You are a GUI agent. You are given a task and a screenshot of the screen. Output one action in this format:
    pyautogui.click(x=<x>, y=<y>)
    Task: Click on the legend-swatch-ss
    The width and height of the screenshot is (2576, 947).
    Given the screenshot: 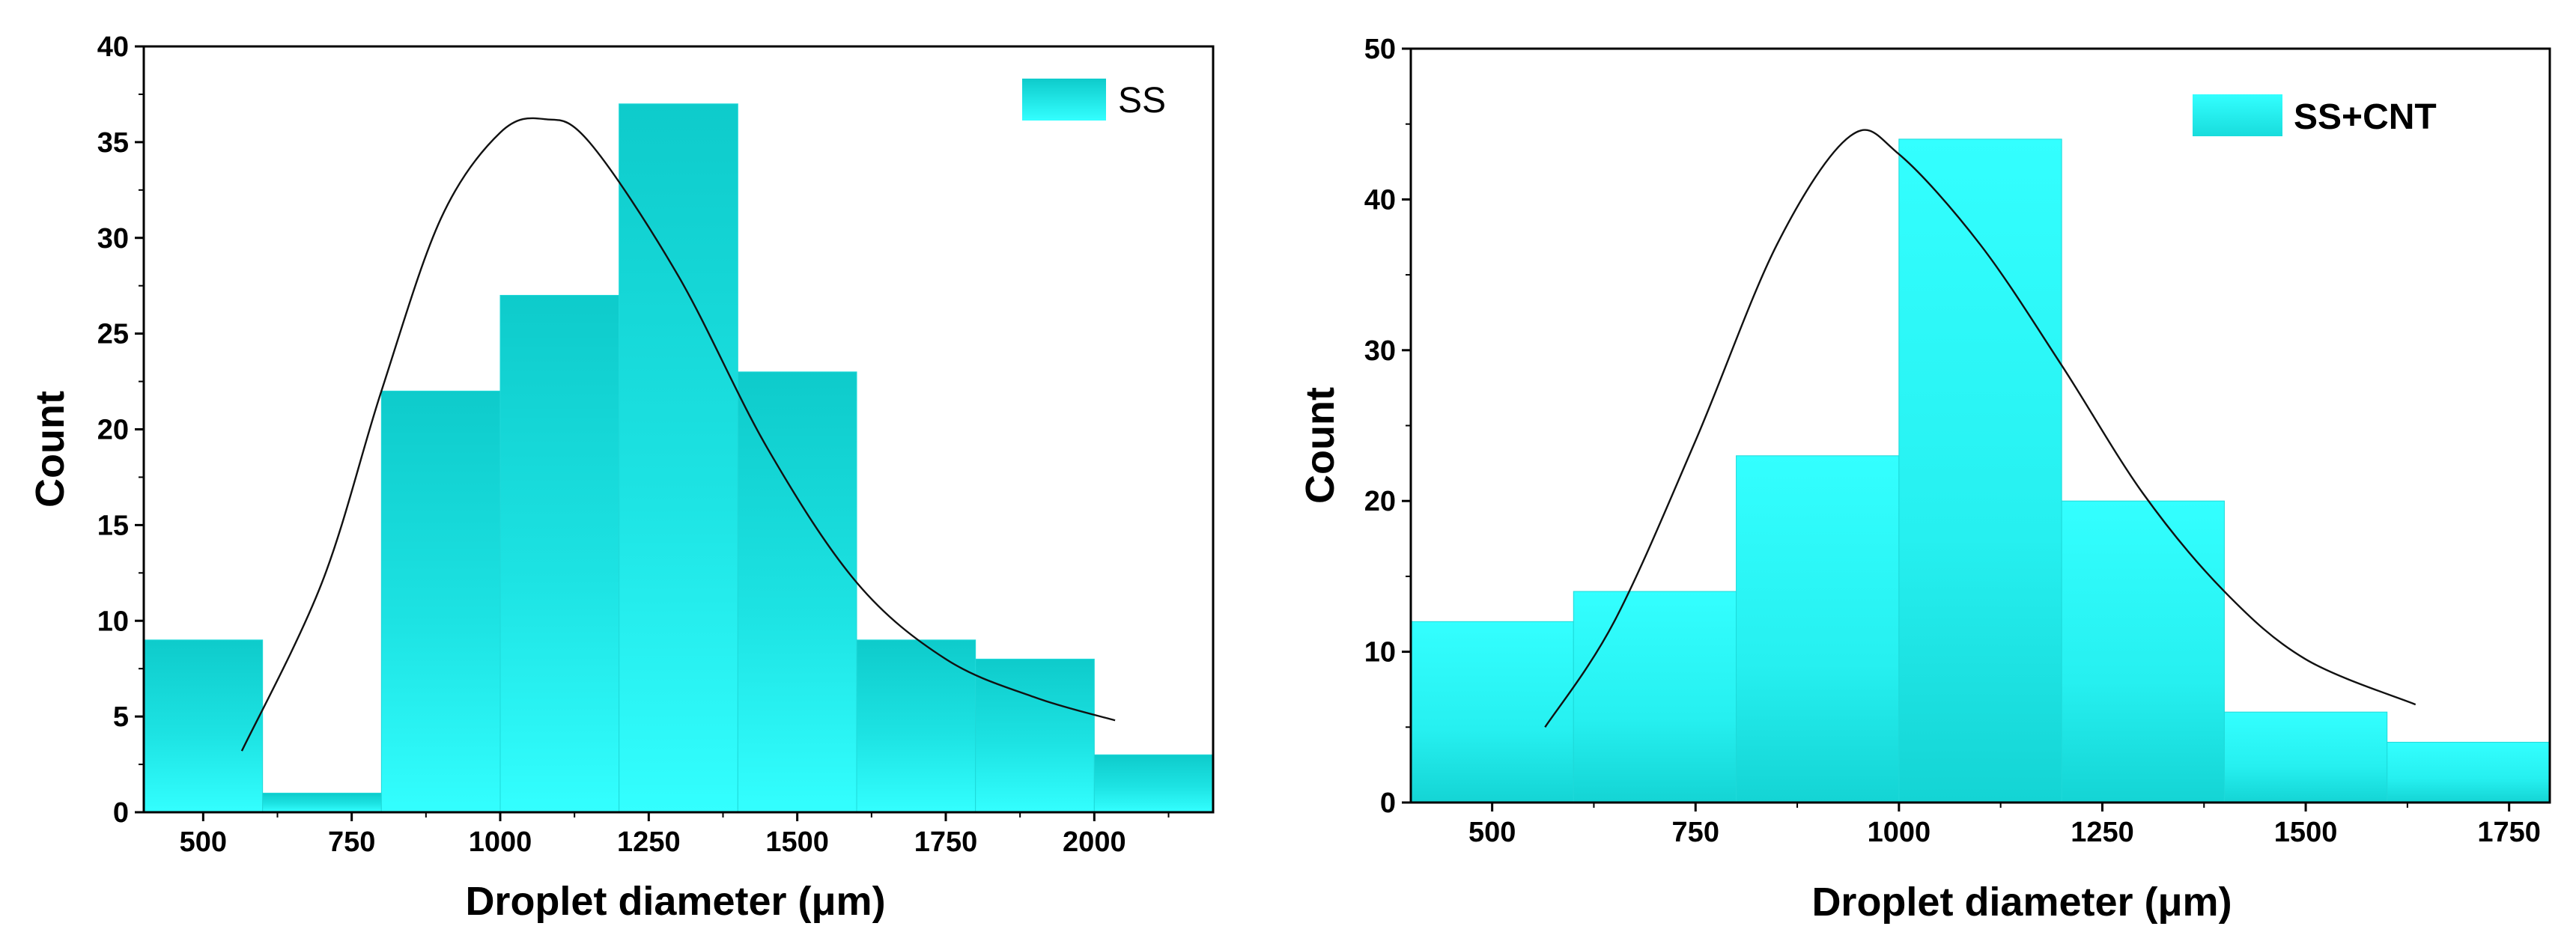 What is the action you would take?
    pyautogui.click(x=1064, y=100)
    